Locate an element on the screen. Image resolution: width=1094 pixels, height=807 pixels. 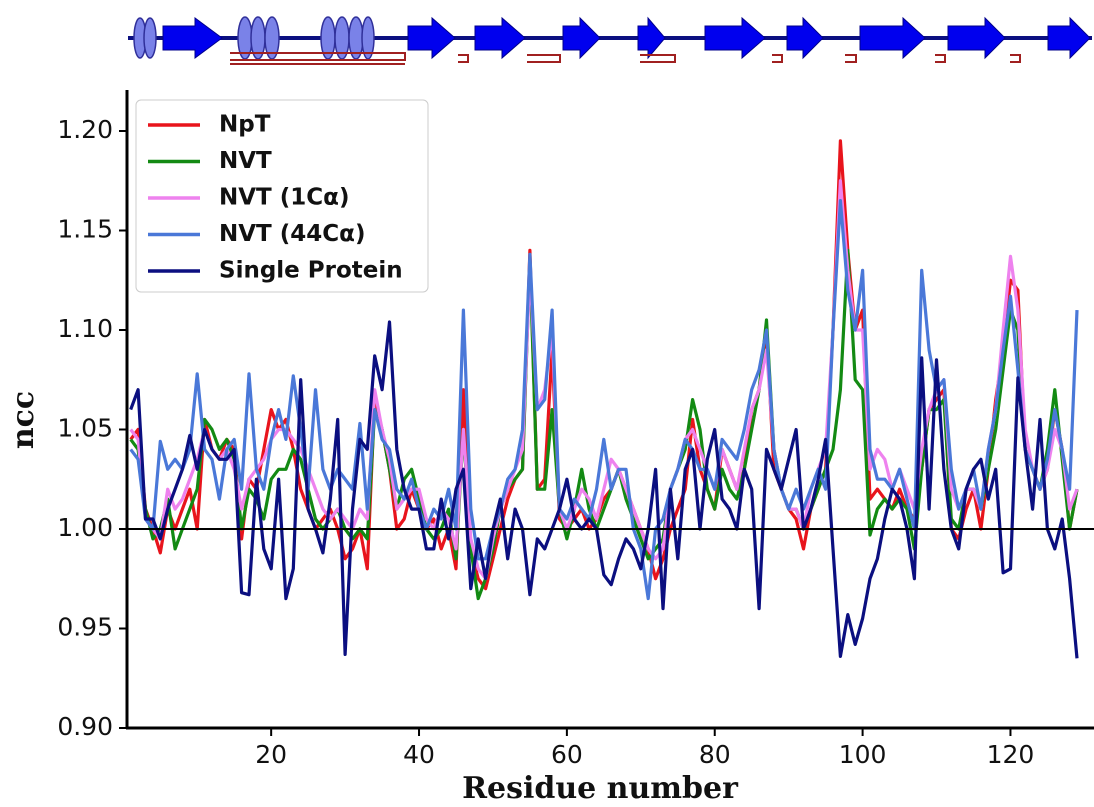
y-tick-label: 1.10 is located at coordinates (85, 328).